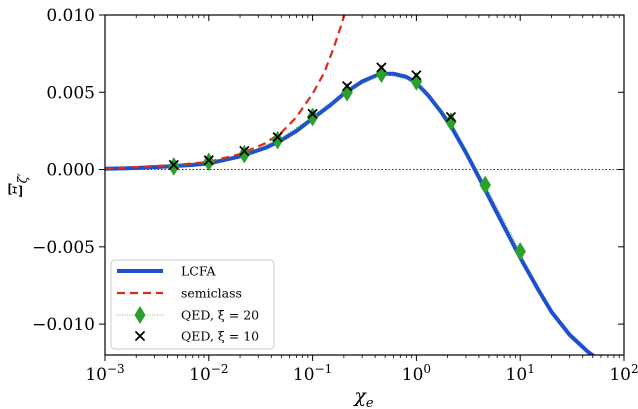 Image resolution: width=638 pixels, height=409 pixels. I want to click on x-tick-label: 10², so click(623, 373).